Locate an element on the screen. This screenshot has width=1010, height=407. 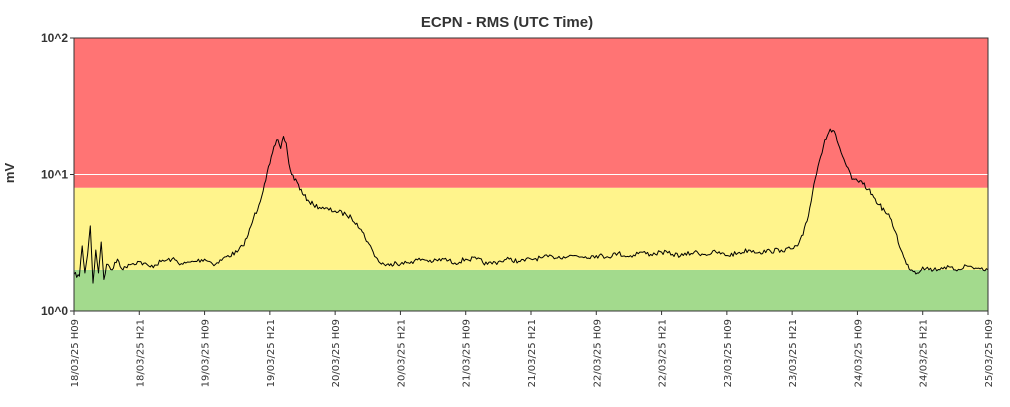
y-tick-label-0: 10^0 is located at coordinates (54, 311).